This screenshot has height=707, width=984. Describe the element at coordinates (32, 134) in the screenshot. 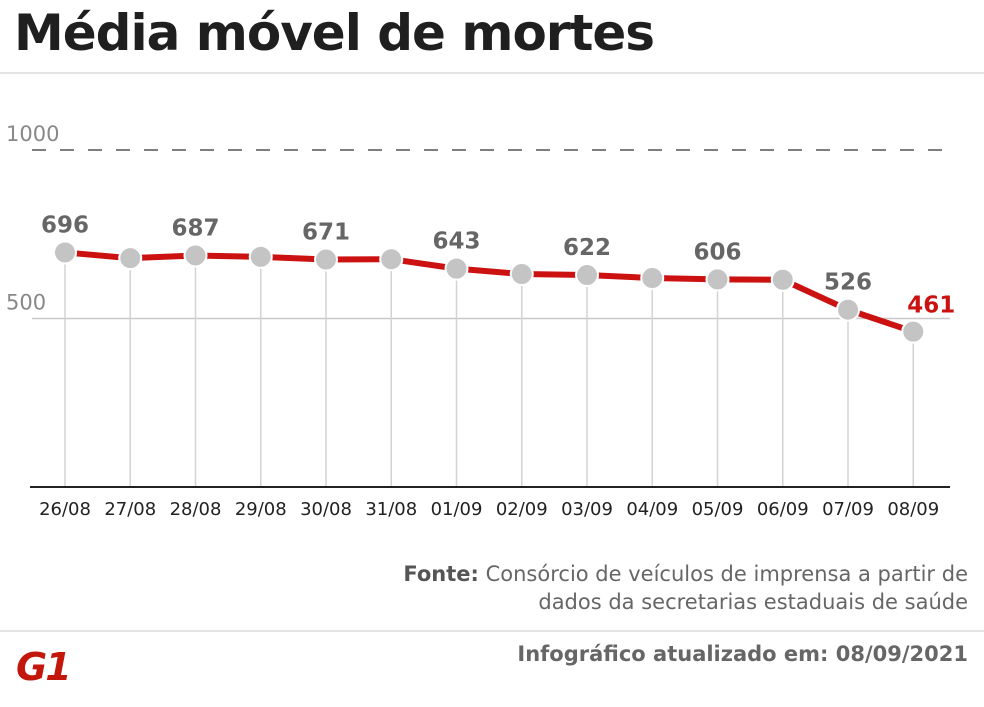

I see `y-tick-label: 1000` at that location.